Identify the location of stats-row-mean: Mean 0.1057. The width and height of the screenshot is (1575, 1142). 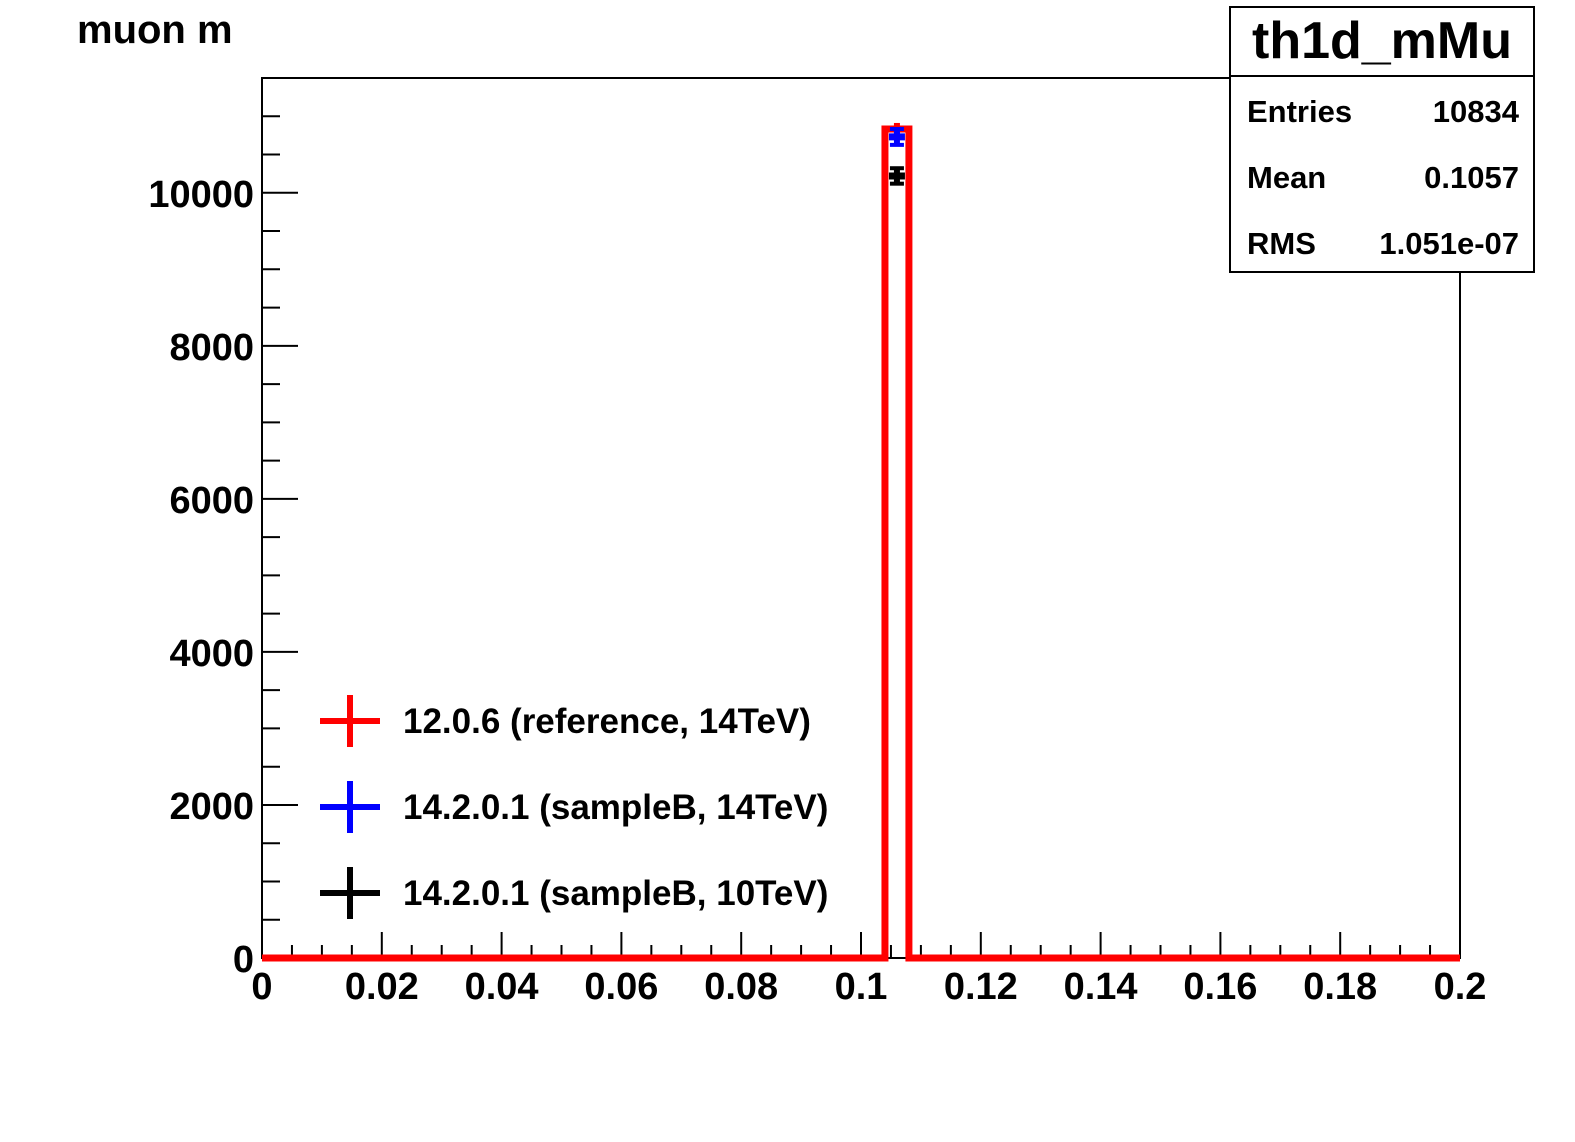
(1382, 176).